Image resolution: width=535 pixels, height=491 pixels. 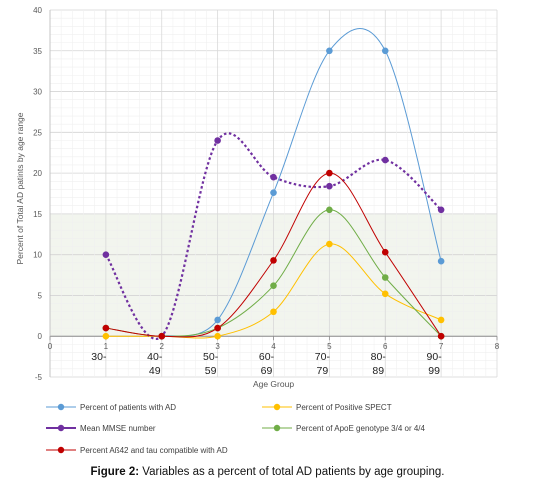 I want to click on x-tick-label: 6, so click(x=385, y=346).